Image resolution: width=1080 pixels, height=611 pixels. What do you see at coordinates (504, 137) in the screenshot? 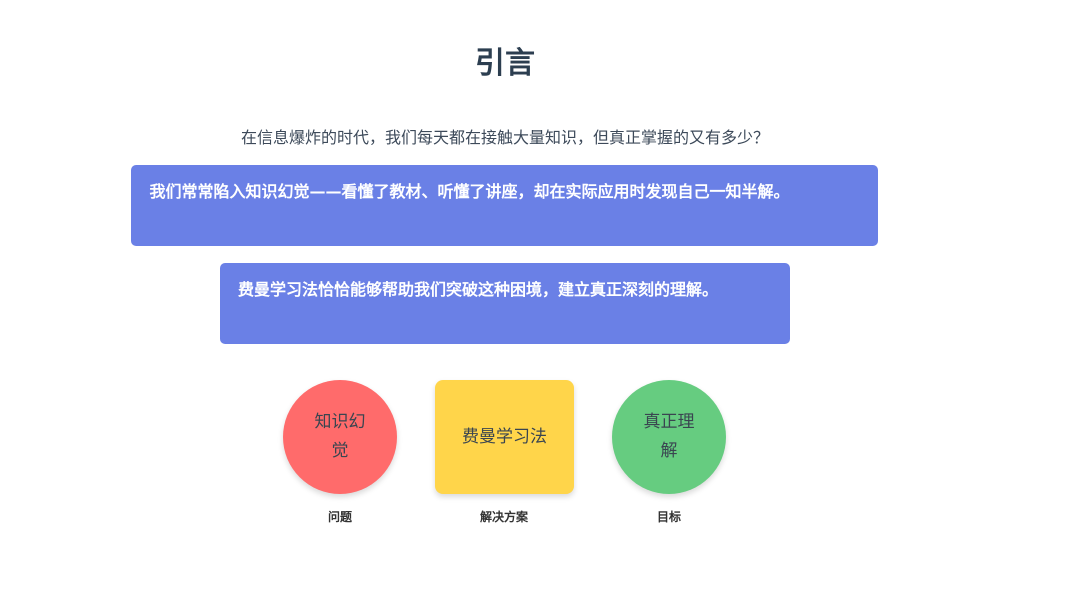
I see `intro-text: 在信息爆炸的时代，我们每天都在接触大量知识，但真正掌握的又有多少？` at bounding box center [504, 137].